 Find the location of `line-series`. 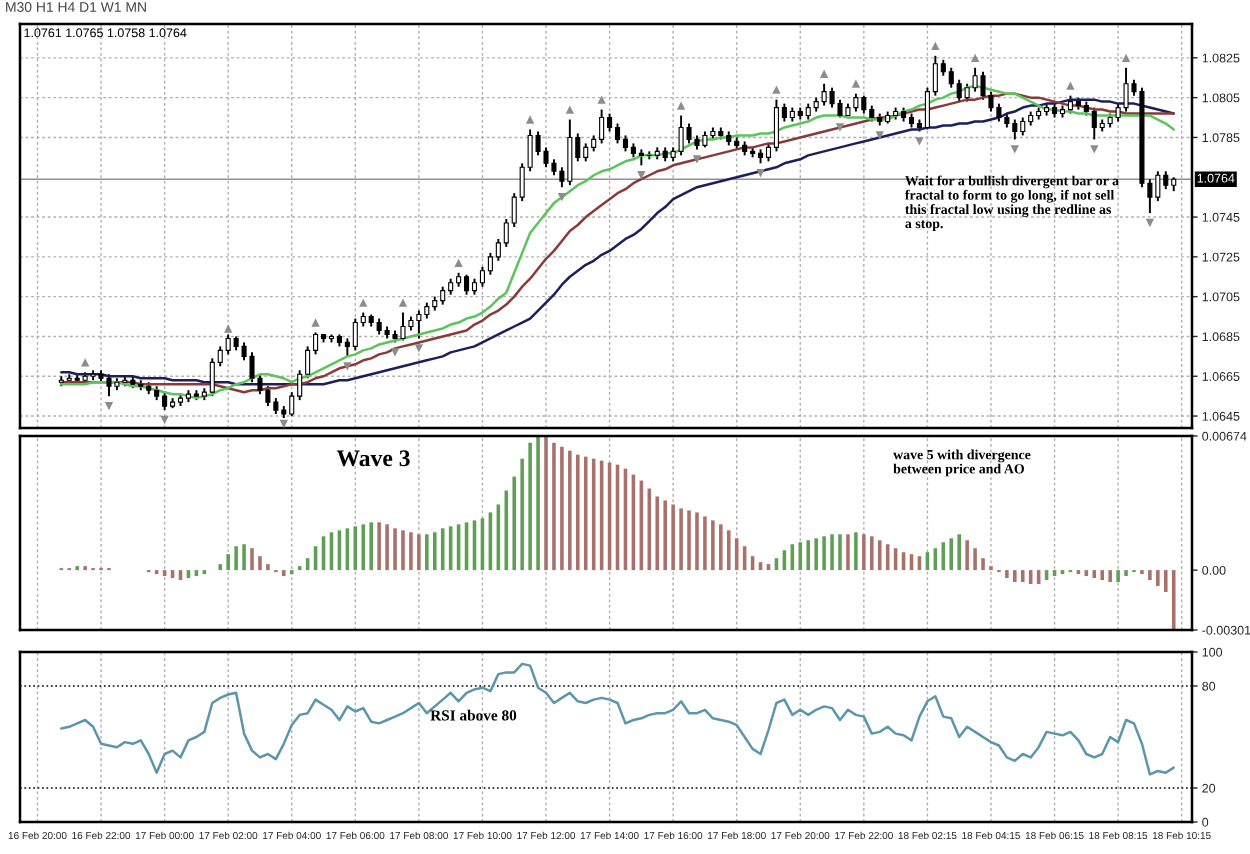

line-series is located at coordinates (617, 719).